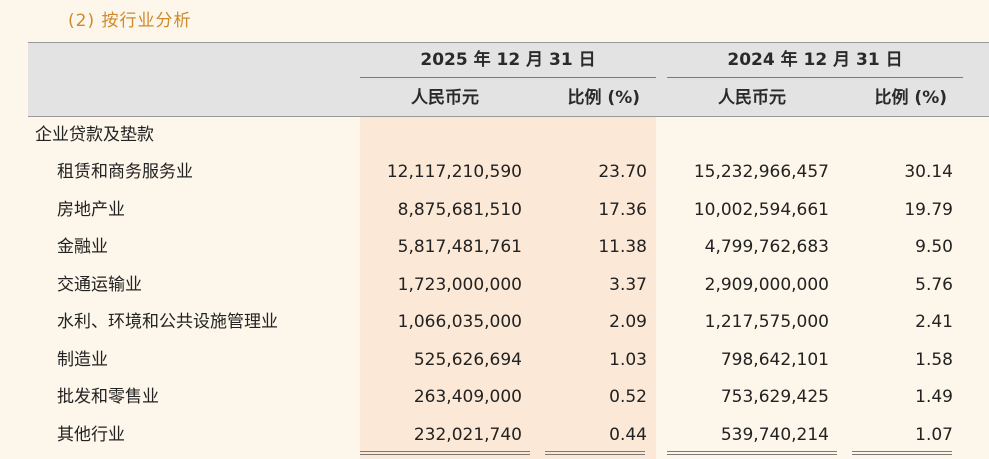  I want to click on industry-cell: 制造业, so click(82, 359).